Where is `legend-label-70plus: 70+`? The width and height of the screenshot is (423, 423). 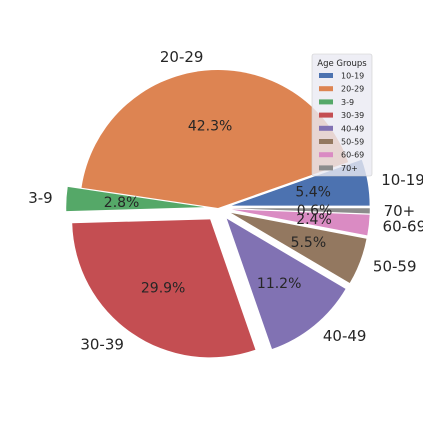 legend-label-70plus: 70+ is located at coordinates (349, 168).